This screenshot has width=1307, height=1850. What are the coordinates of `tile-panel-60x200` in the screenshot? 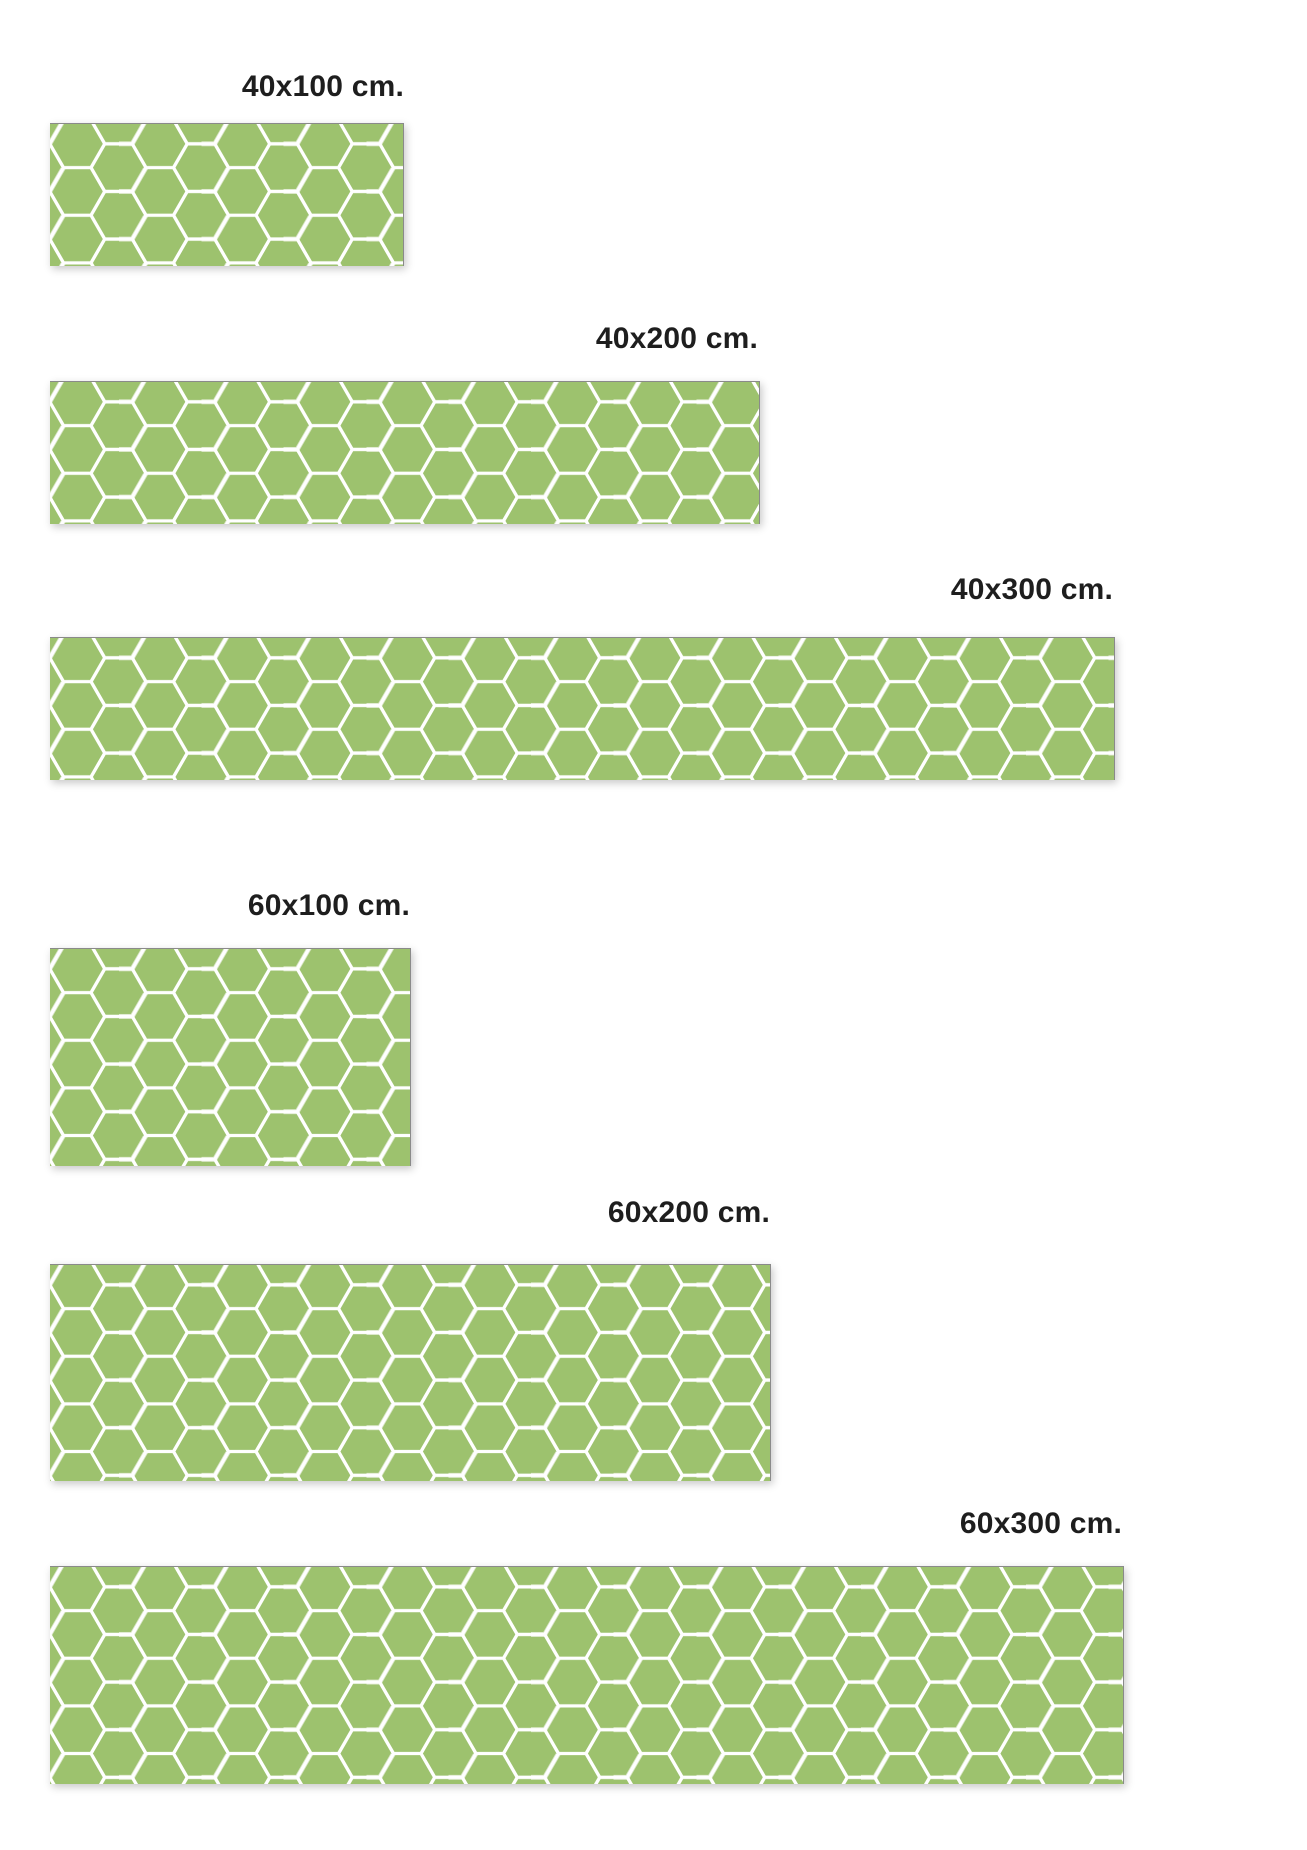 It's located at (410, 1372).